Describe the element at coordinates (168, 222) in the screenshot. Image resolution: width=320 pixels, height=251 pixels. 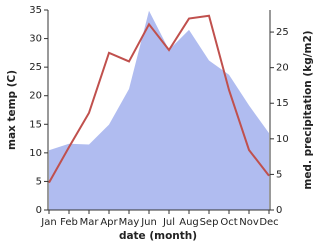
I see `x-tick-label: Jul` at that location.